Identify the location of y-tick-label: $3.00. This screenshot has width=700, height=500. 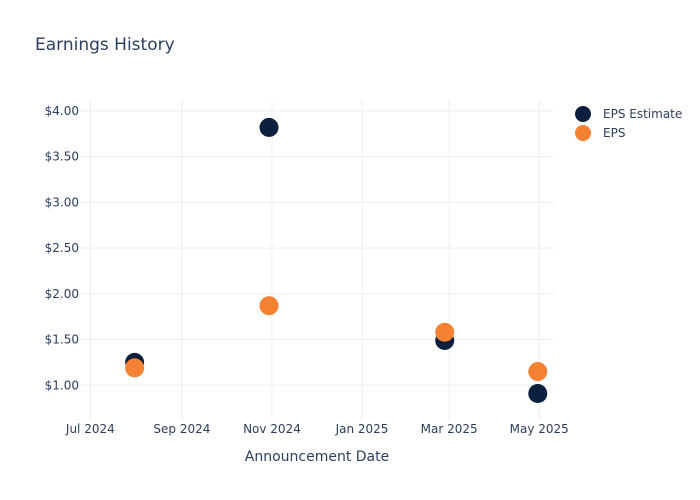
(62, 202).